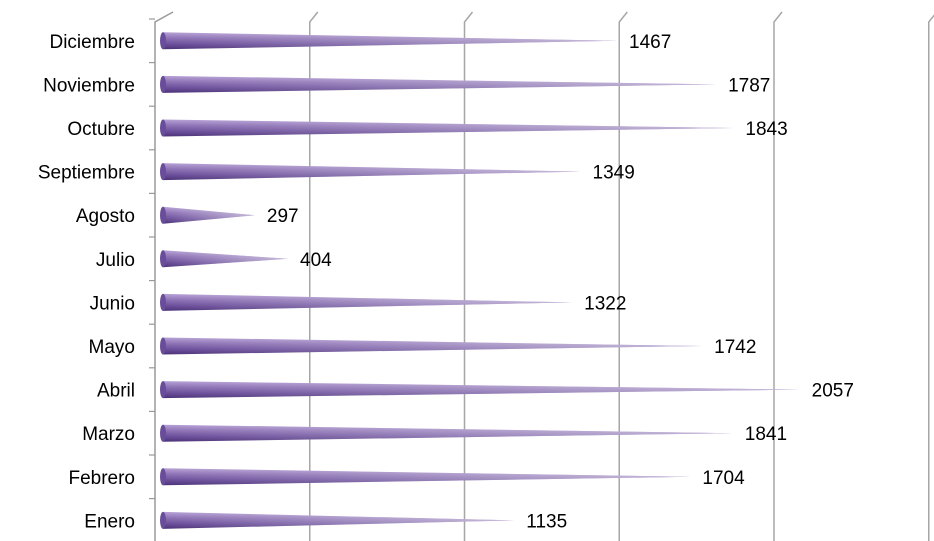 The image size is (934, 541). Describe the element at coordinates (735, 347) in the screenshot. I see `data-label: 1742` at that location.